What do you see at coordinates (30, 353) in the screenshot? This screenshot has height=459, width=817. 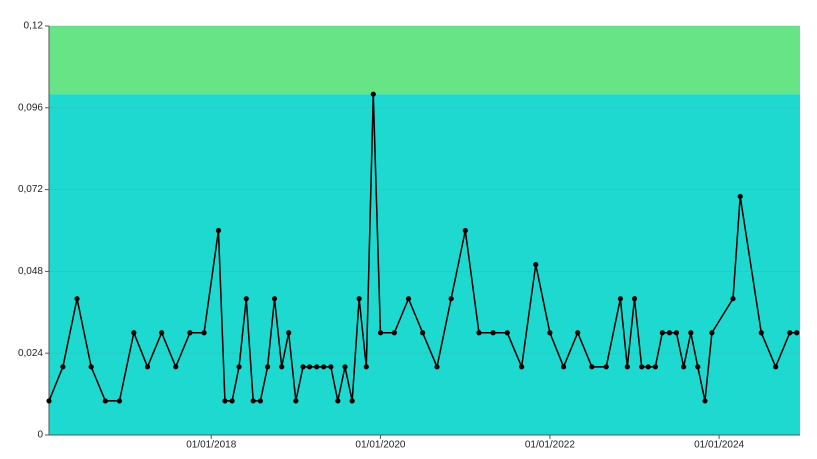 I see `y-tick-label: 0,024` at bounding box center [30, 353].